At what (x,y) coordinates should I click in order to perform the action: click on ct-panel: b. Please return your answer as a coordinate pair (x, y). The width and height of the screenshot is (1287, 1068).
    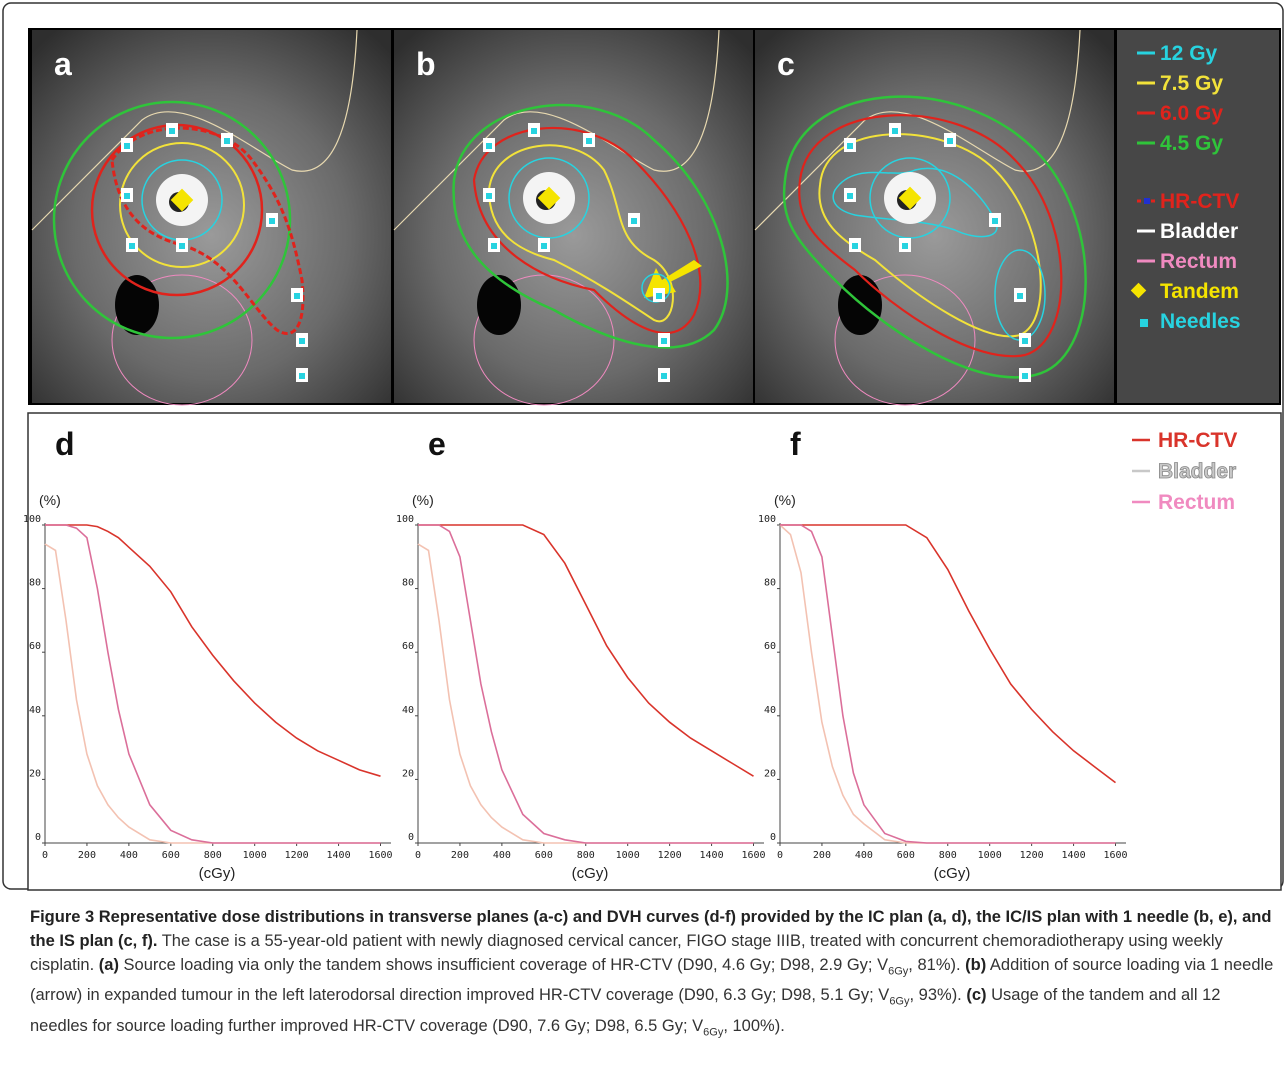
    Looking at the image, I should click on (573, 217).